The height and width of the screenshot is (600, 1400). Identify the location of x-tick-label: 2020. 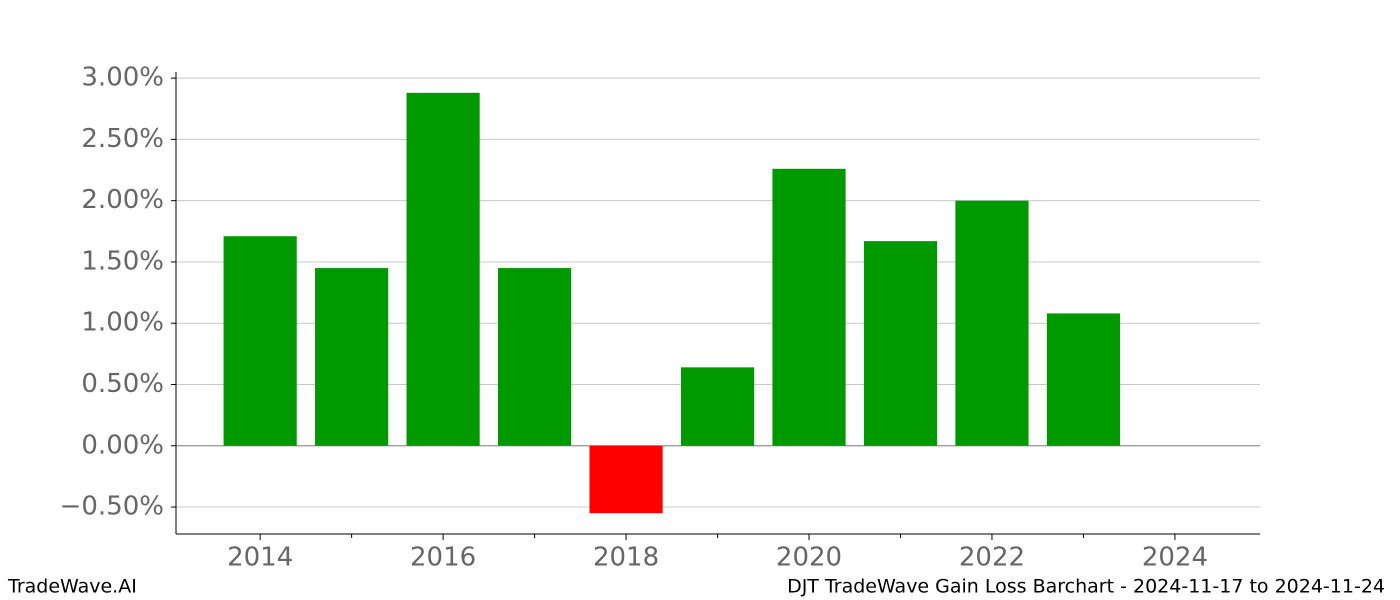
(809, 558).